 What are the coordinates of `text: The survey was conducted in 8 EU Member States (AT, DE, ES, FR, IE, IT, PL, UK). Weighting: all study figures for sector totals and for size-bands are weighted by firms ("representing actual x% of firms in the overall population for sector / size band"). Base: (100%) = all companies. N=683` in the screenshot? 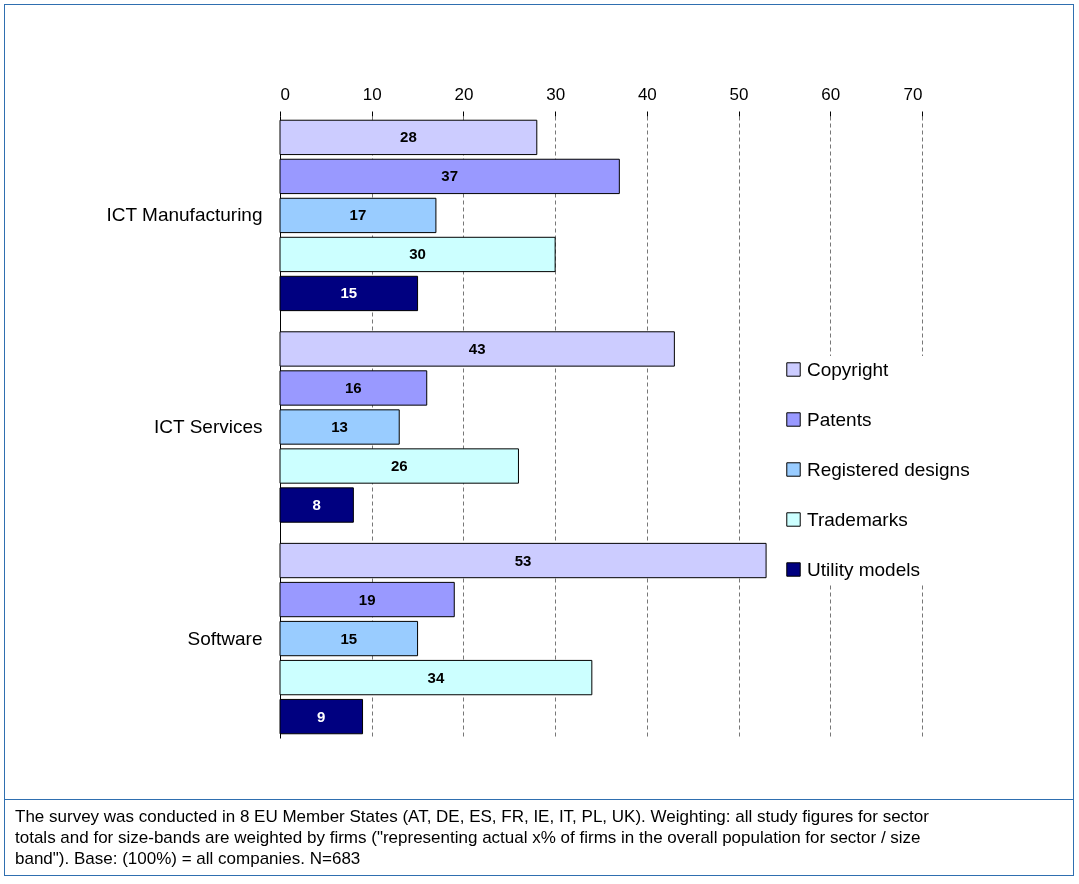 It's located at (539, 837).